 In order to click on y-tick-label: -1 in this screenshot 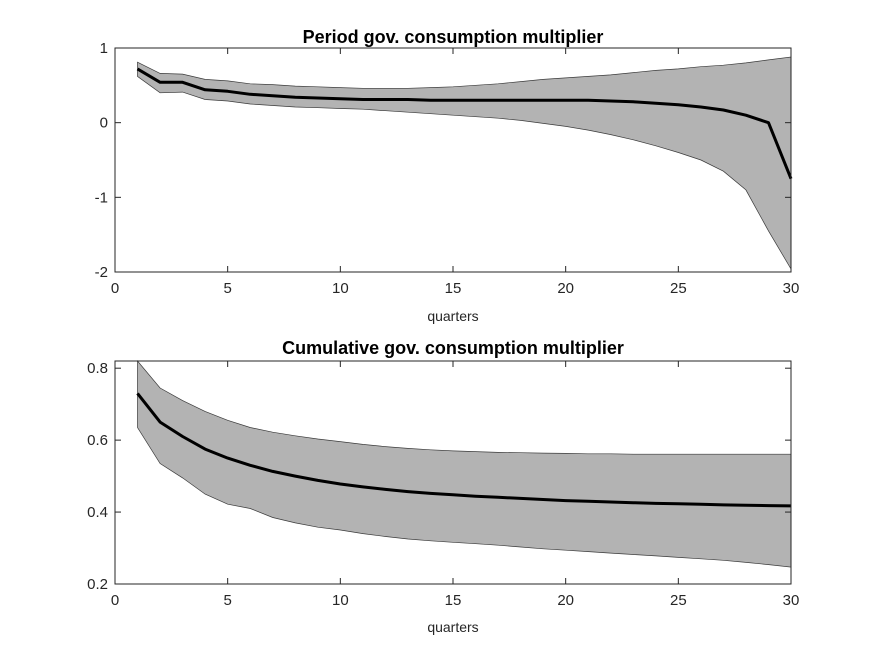, I will do `click(101, 197)`.